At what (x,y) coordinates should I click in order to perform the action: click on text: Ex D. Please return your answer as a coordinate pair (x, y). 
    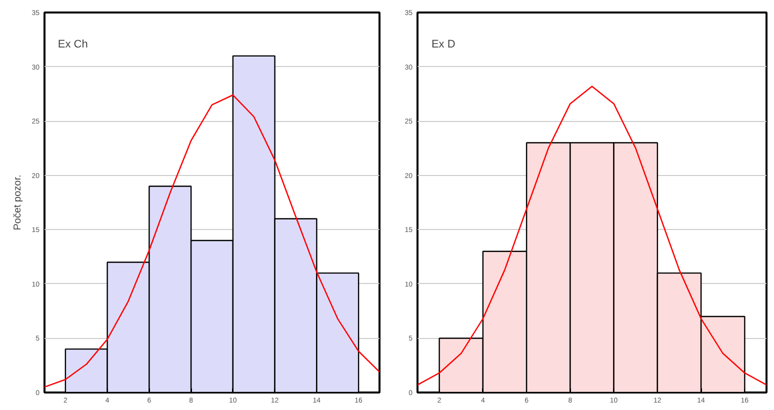
    Looking at the image, I should click on (443, 44).